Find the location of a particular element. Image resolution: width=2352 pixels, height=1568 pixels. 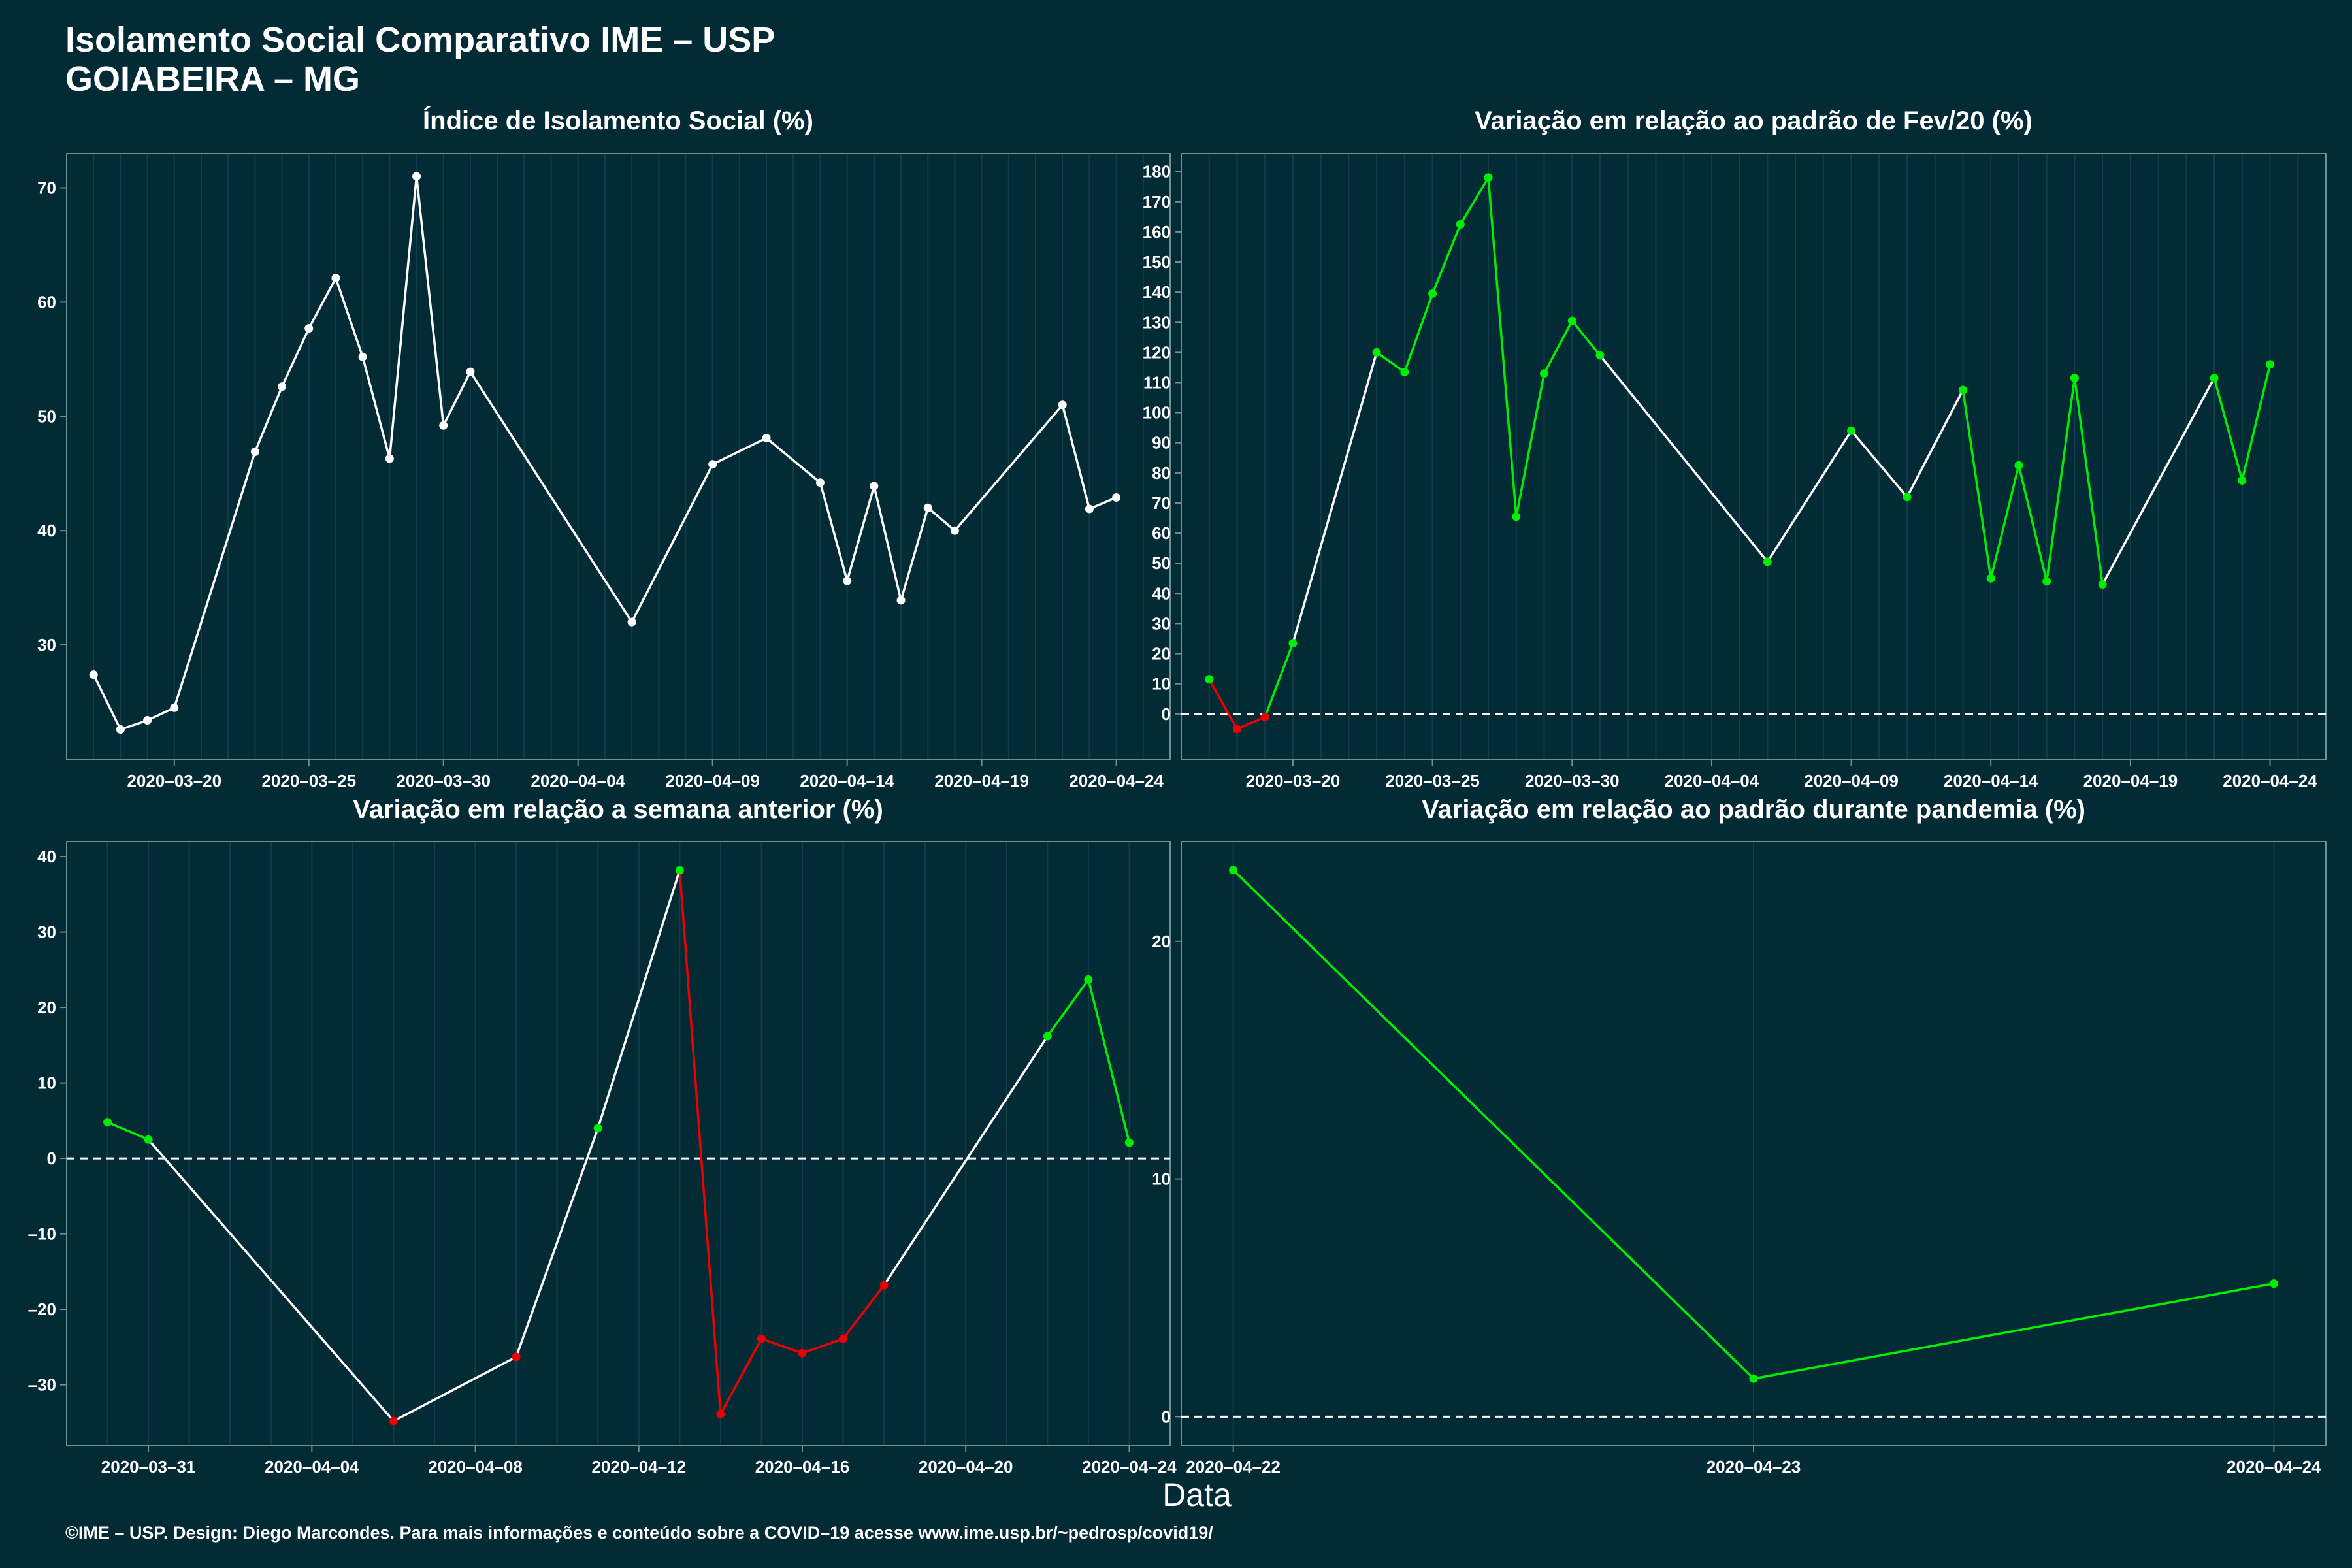

x-tick-label: 2020–04–08 is located at coordinates (475, 1467).